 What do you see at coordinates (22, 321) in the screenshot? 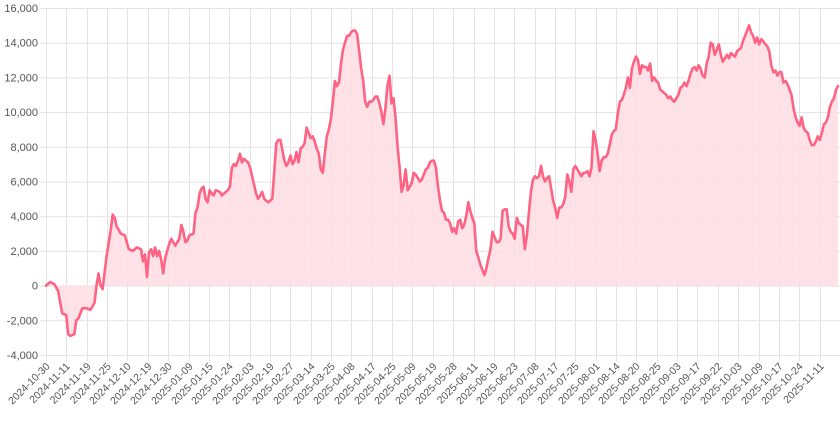
I see `y-tick-label: -2,000` at bounding box center [22, 321].